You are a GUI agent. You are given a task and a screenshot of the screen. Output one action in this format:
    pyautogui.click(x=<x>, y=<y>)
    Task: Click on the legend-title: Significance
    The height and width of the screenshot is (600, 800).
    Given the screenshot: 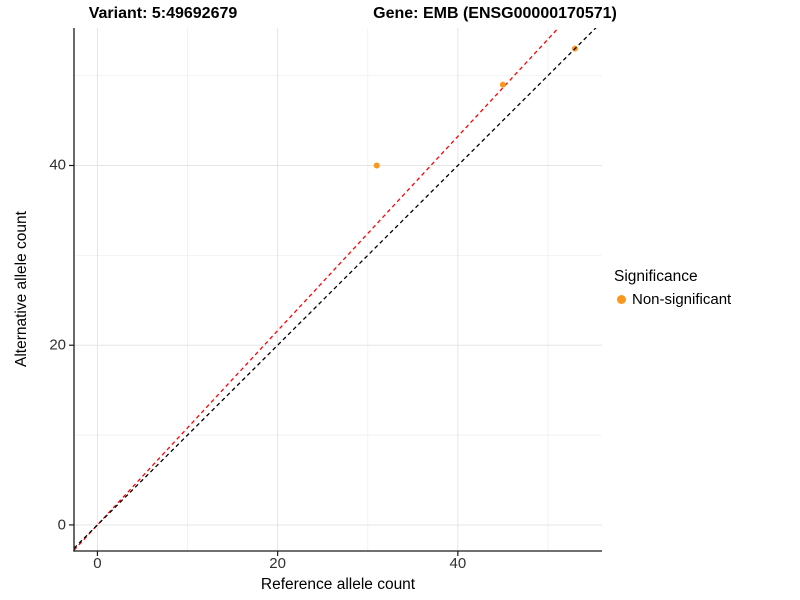 What is the action you would take?
    pyautogui.click(x=656, y=276)
    